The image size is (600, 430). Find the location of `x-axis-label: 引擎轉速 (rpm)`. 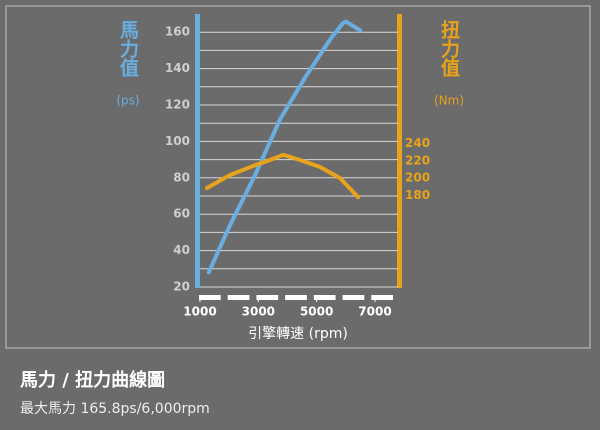

x-axis-label: 引擎轉速 (rpm) is located at coordinates (298, 334).